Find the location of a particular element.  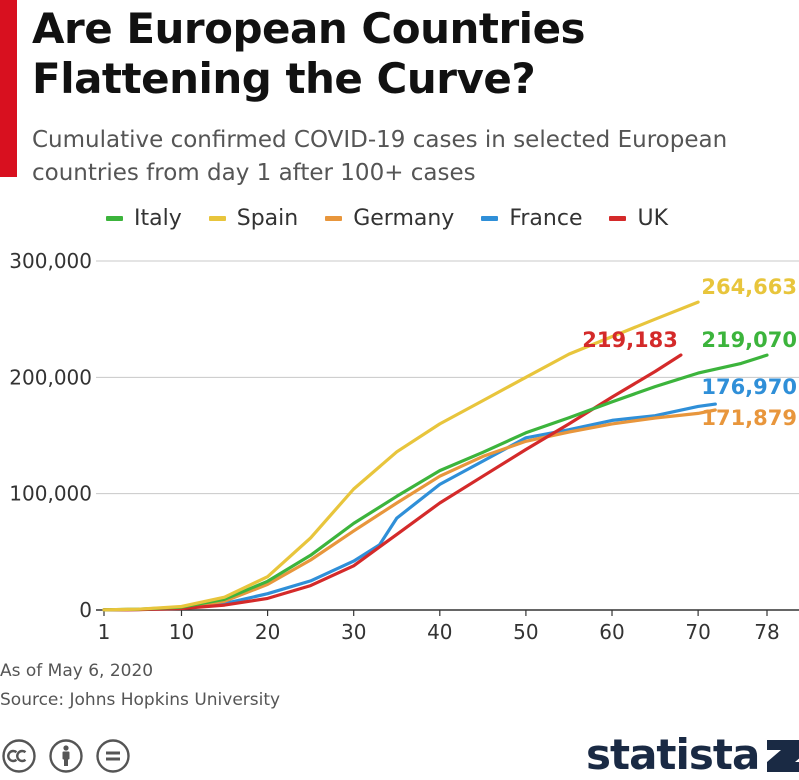

statista-mark-icon is located at coordinates (783, 756).